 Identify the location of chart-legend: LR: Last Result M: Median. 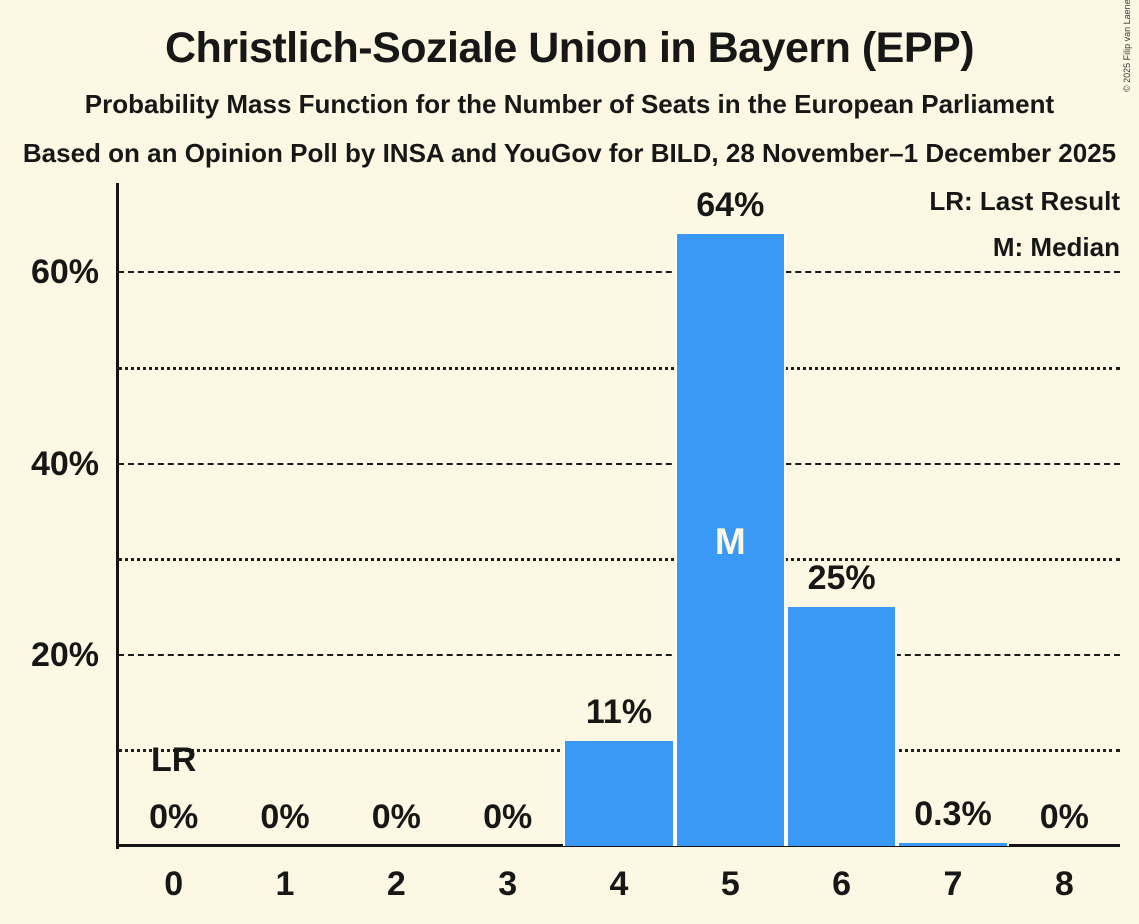
(1024, 224).